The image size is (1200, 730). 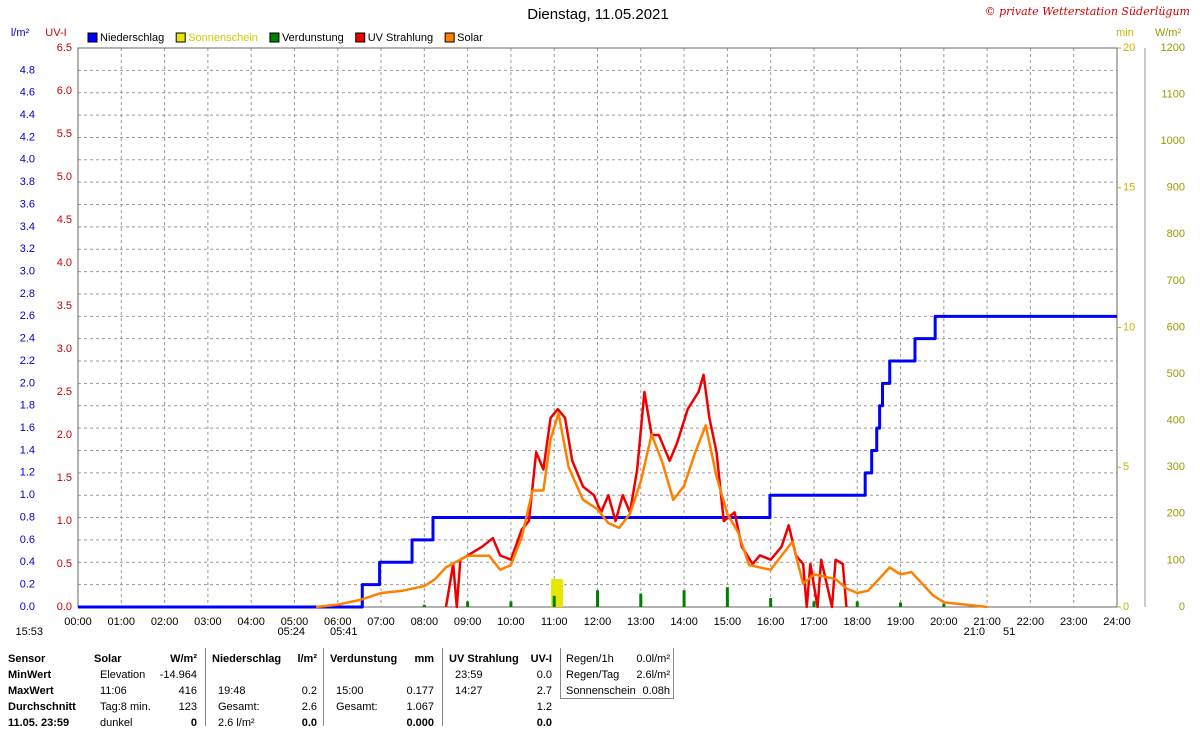 I want to click on table-cell: Solar, so click(x=108, y=659).